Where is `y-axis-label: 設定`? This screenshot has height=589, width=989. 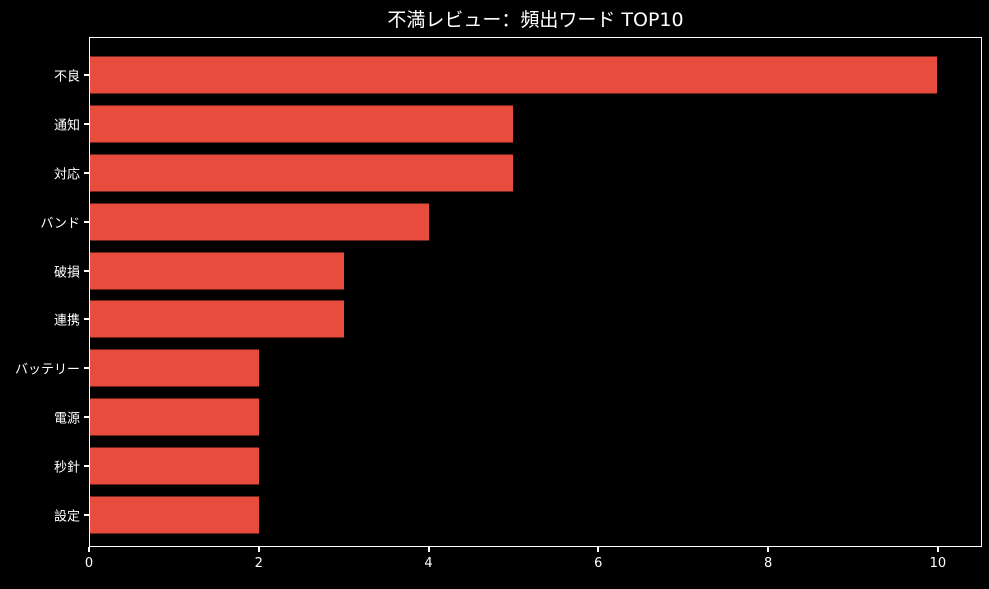 y-axis-label: 設定 is located at coordinates (66, 517).